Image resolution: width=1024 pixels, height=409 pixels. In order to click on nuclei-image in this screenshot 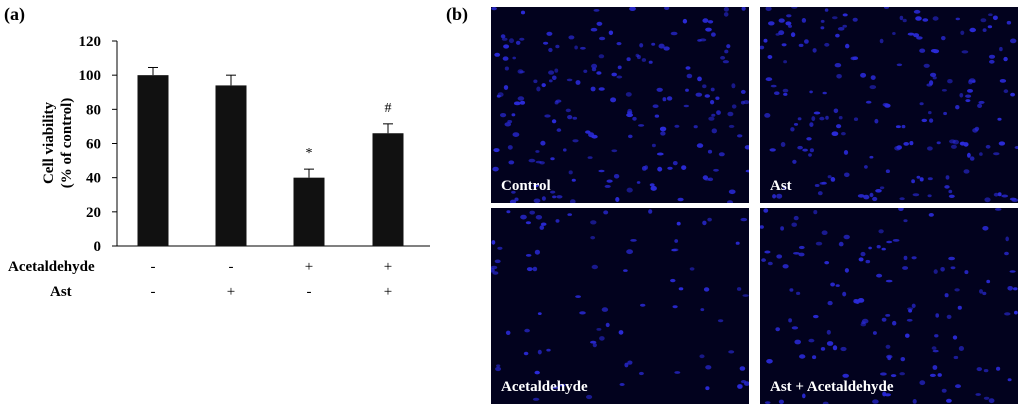, I will do `click(620, 305)`.